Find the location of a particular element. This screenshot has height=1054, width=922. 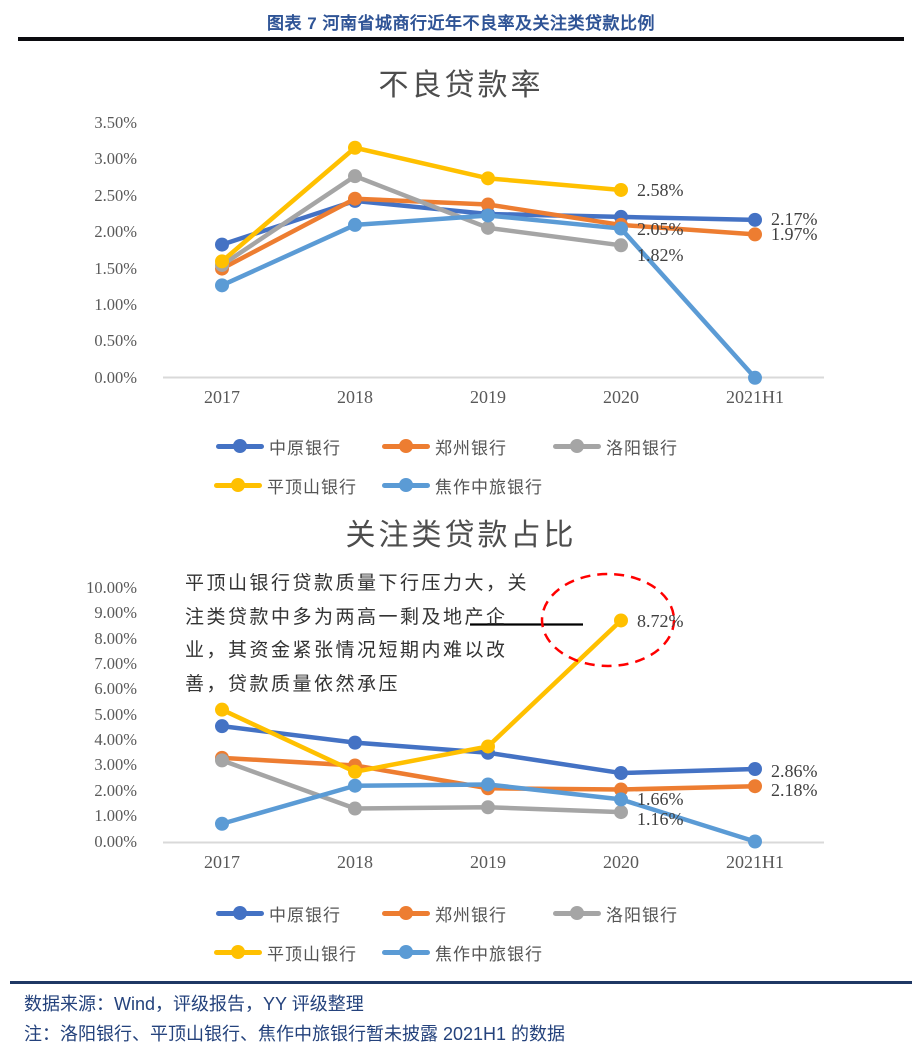

y-tick-label: 7.00% is located at coordinates (115, 664).